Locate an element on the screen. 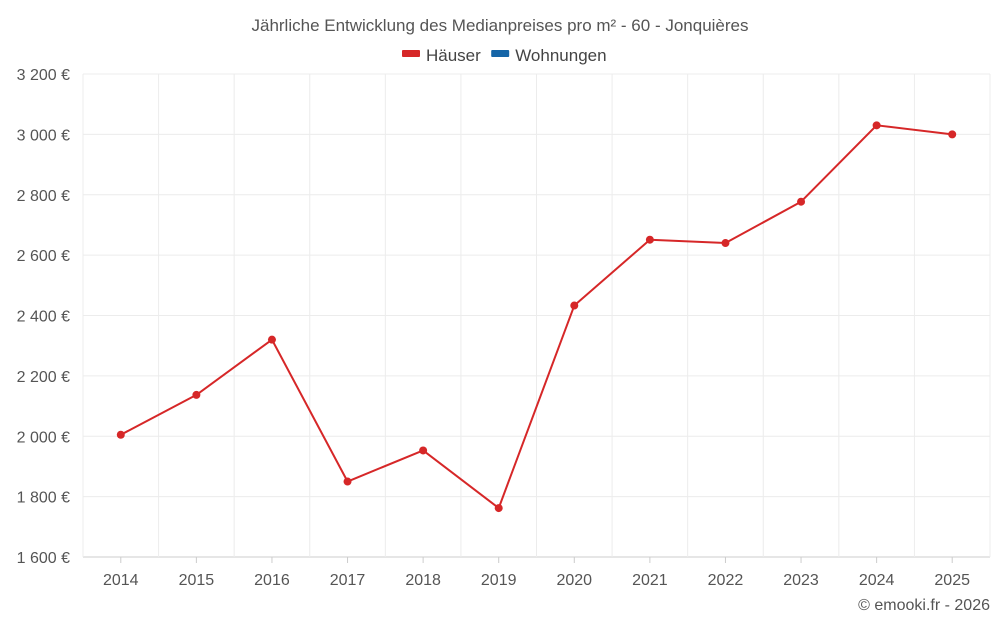 The image size is (1000, 625). y-tick-label: 2 200 € is located at coordinates (43, 377).